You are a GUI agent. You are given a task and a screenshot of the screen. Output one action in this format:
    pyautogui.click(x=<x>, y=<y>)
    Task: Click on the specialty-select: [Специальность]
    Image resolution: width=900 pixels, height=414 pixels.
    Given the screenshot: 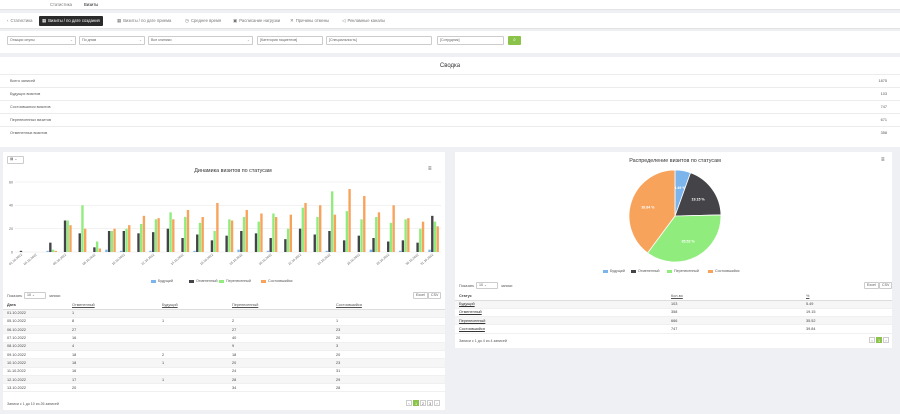 What is the action you would take?
    pyautogui.click(x=379, y=40)
    